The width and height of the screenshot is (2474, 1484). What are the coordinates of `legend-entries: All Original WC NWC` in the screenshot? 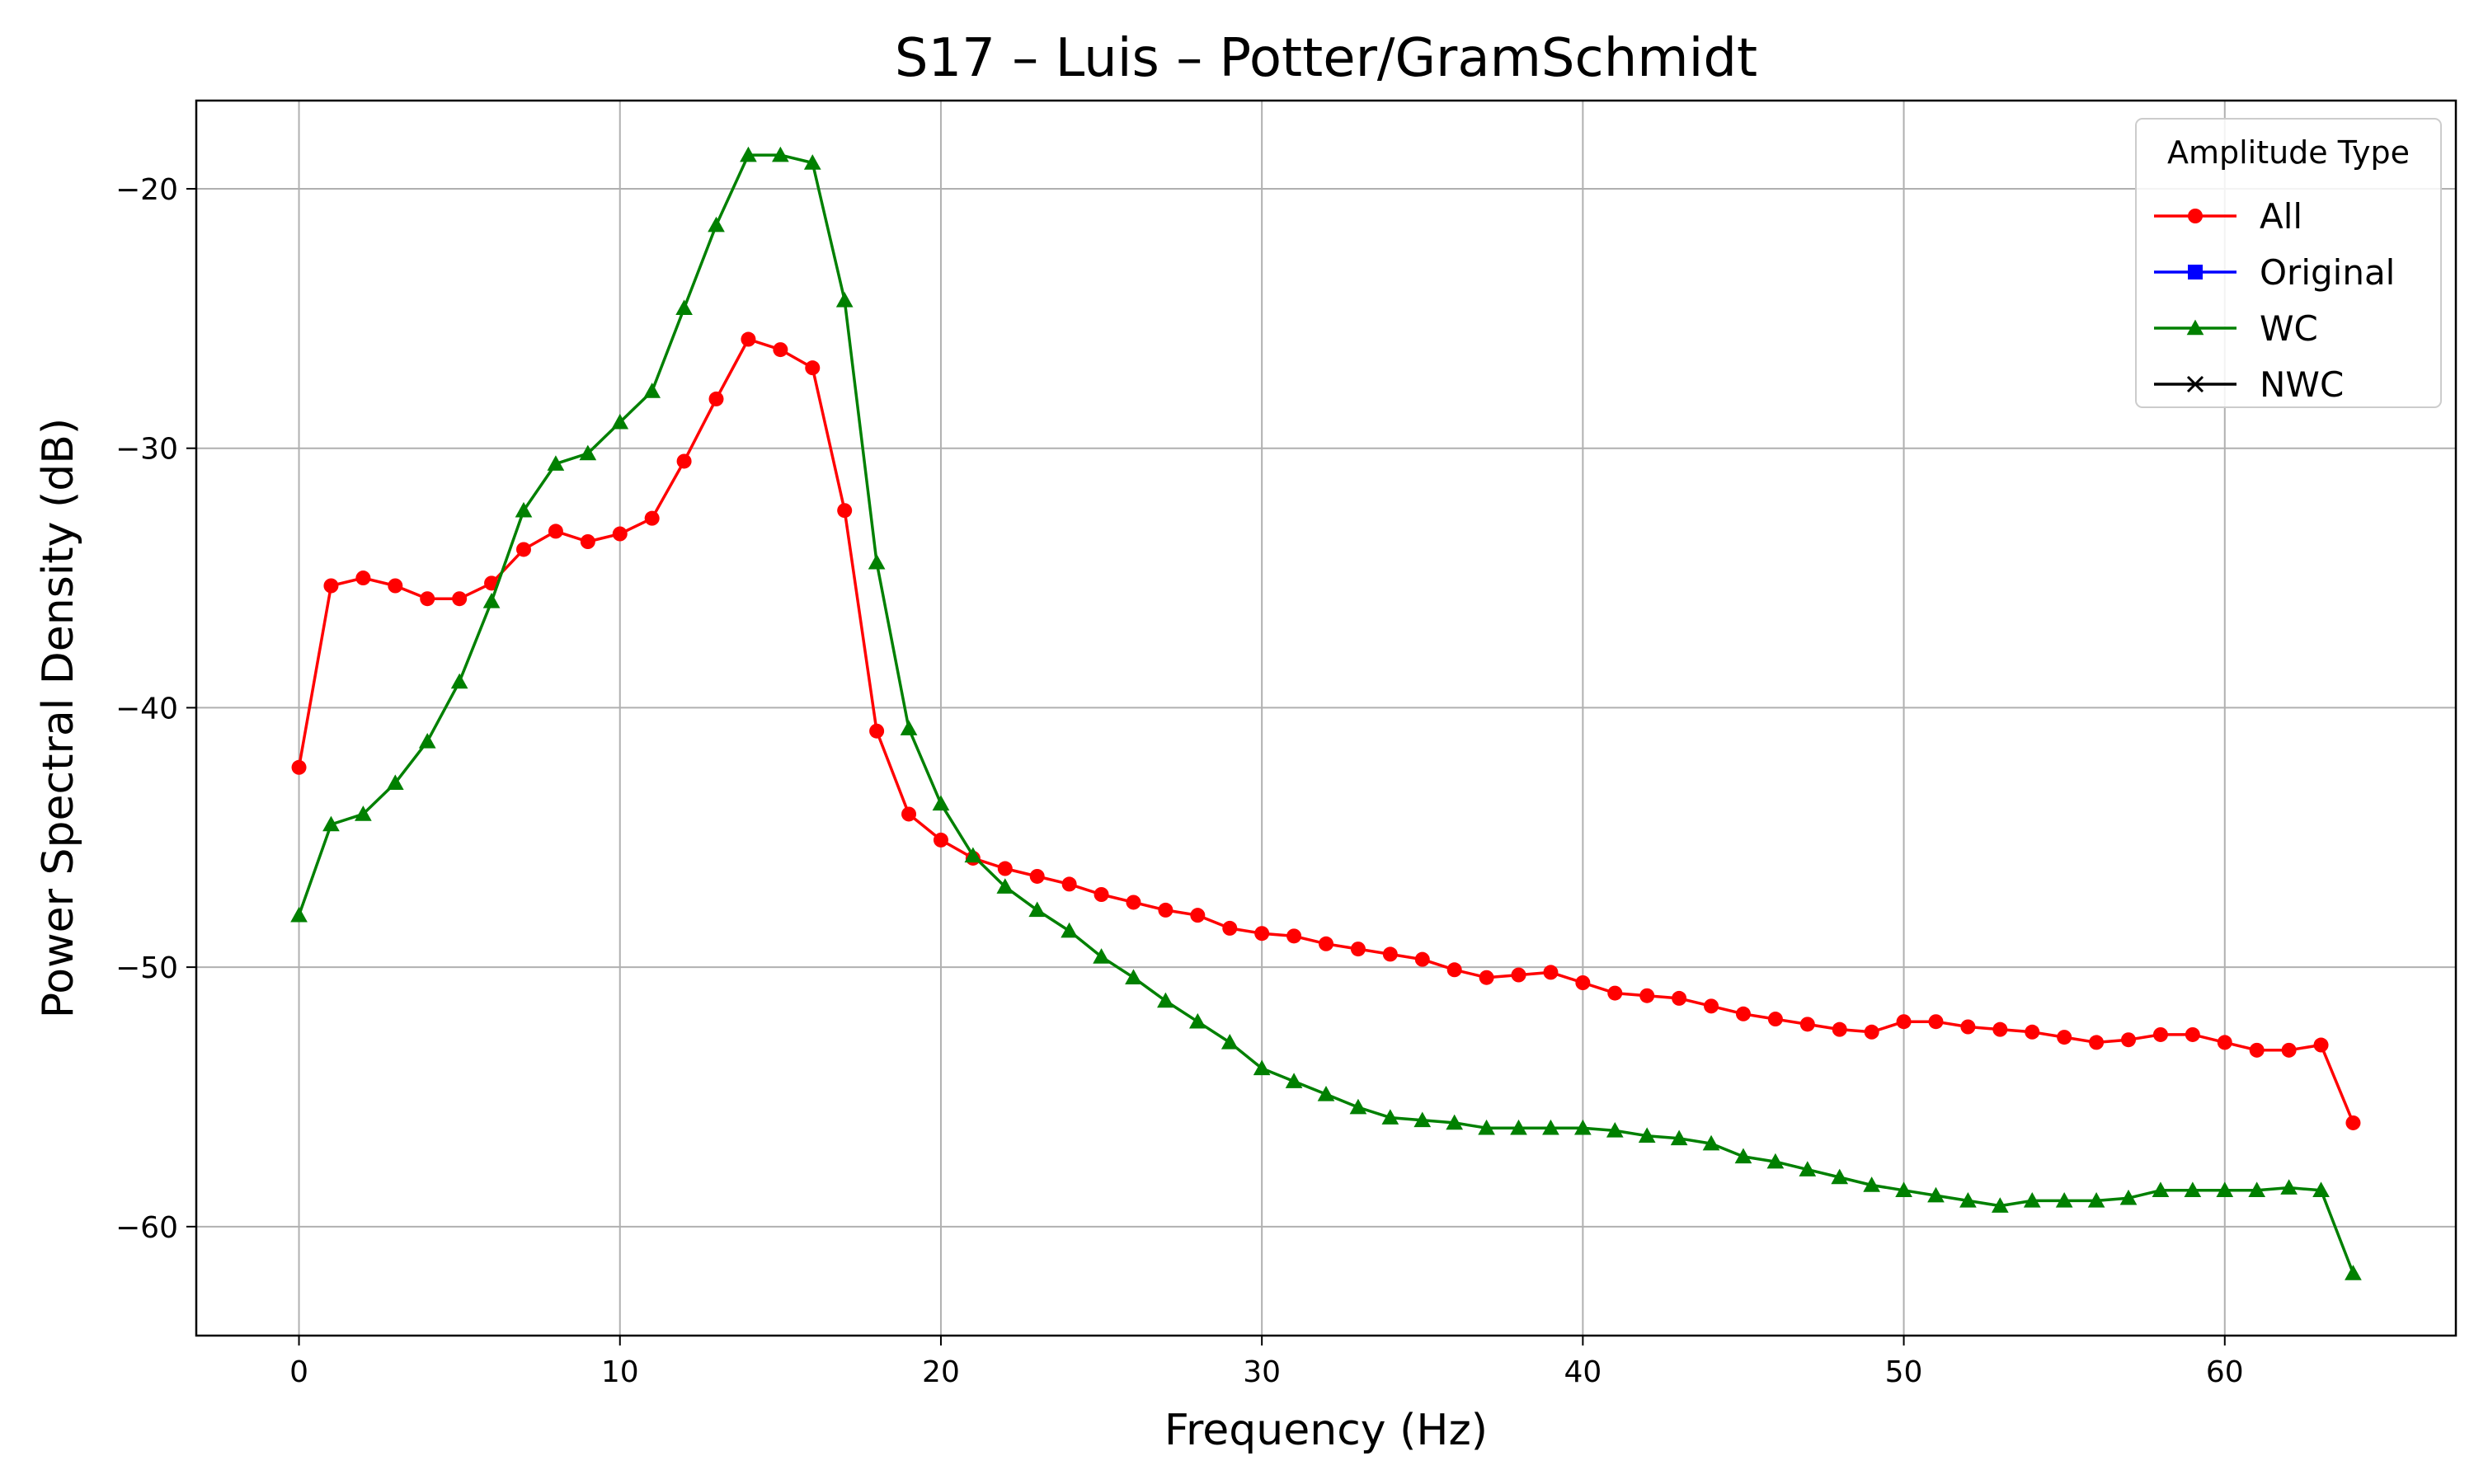 It's located at (2274, 300).